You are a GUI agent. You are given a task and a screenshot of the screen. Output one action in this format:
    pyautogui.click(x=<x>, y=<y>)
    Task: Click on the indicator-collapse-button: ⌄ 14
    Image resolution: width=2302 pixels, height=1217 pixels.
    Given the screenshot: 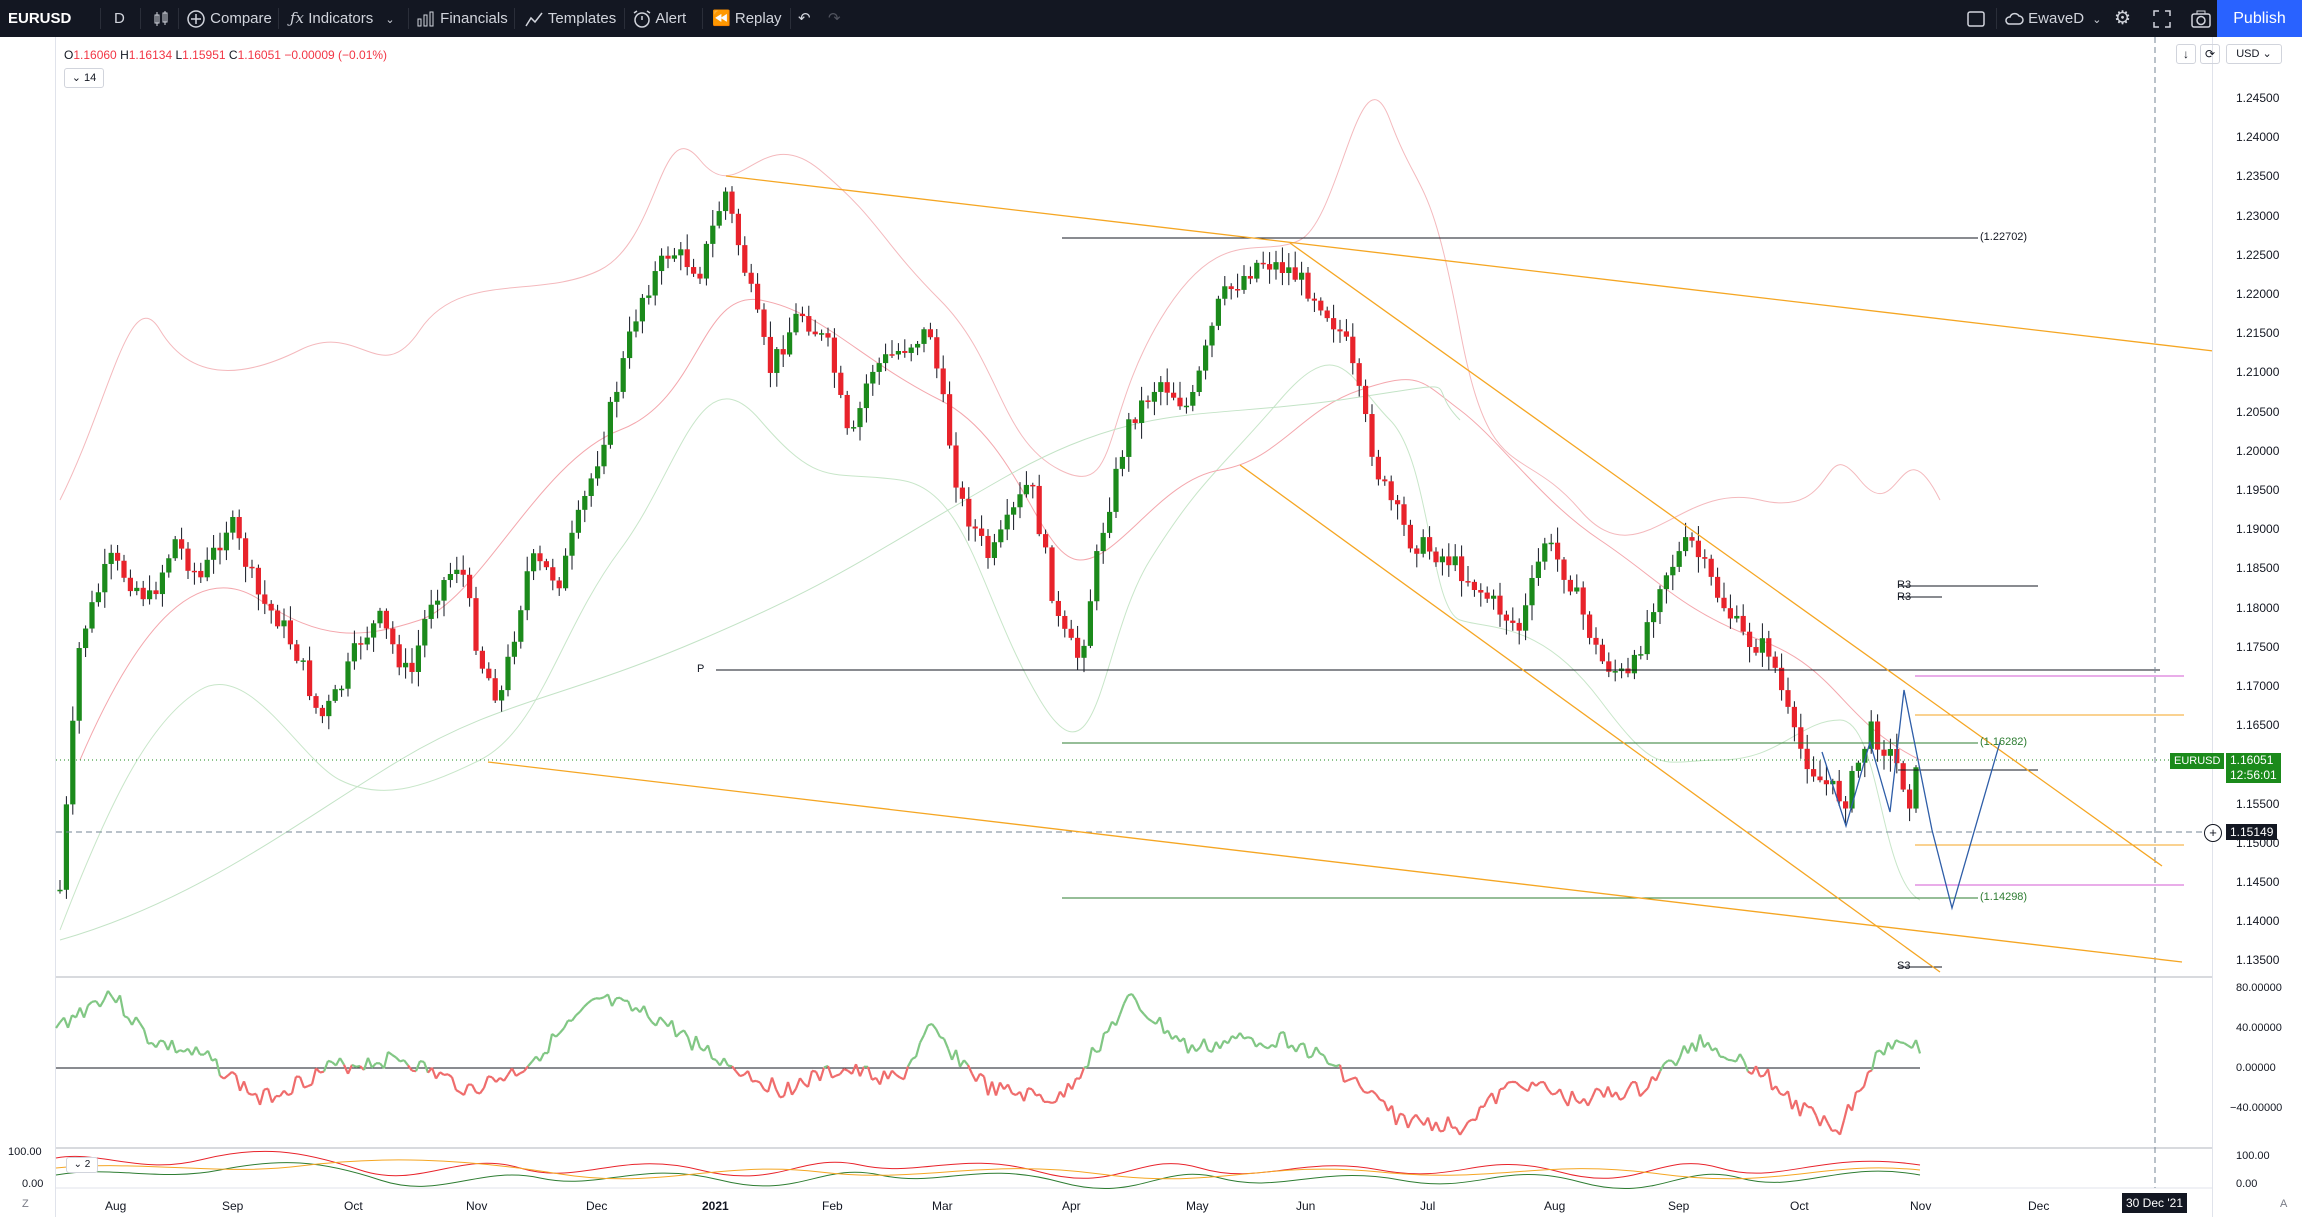 What is the action you would take?
    pyautogui.click(x=84, y=78)
    